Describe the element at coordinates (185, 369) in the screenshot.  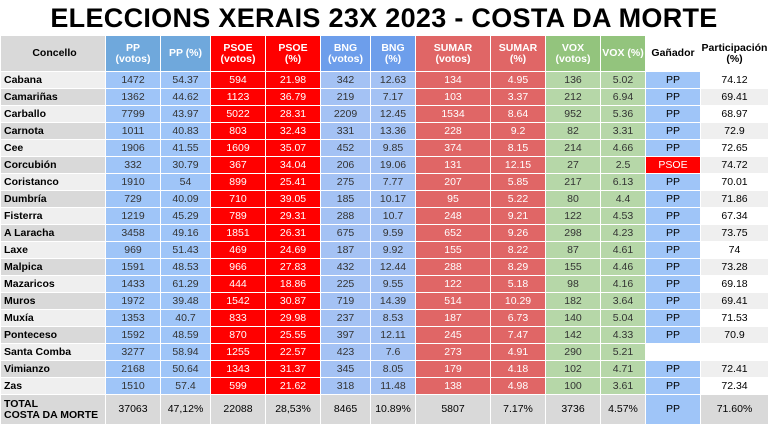
I see `cell: 50.64` at that location.